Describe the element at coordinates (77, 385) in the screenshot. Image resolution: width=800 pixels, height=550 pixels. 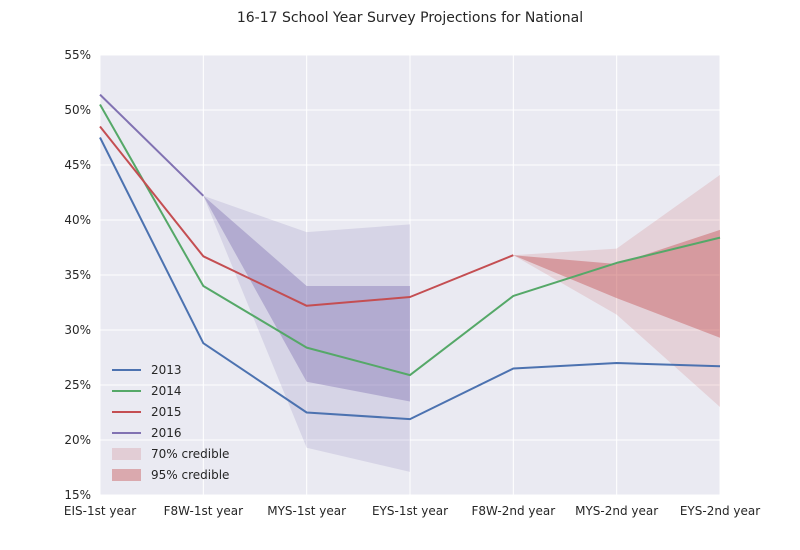
I see `y-tick-label: 25%` at that location.